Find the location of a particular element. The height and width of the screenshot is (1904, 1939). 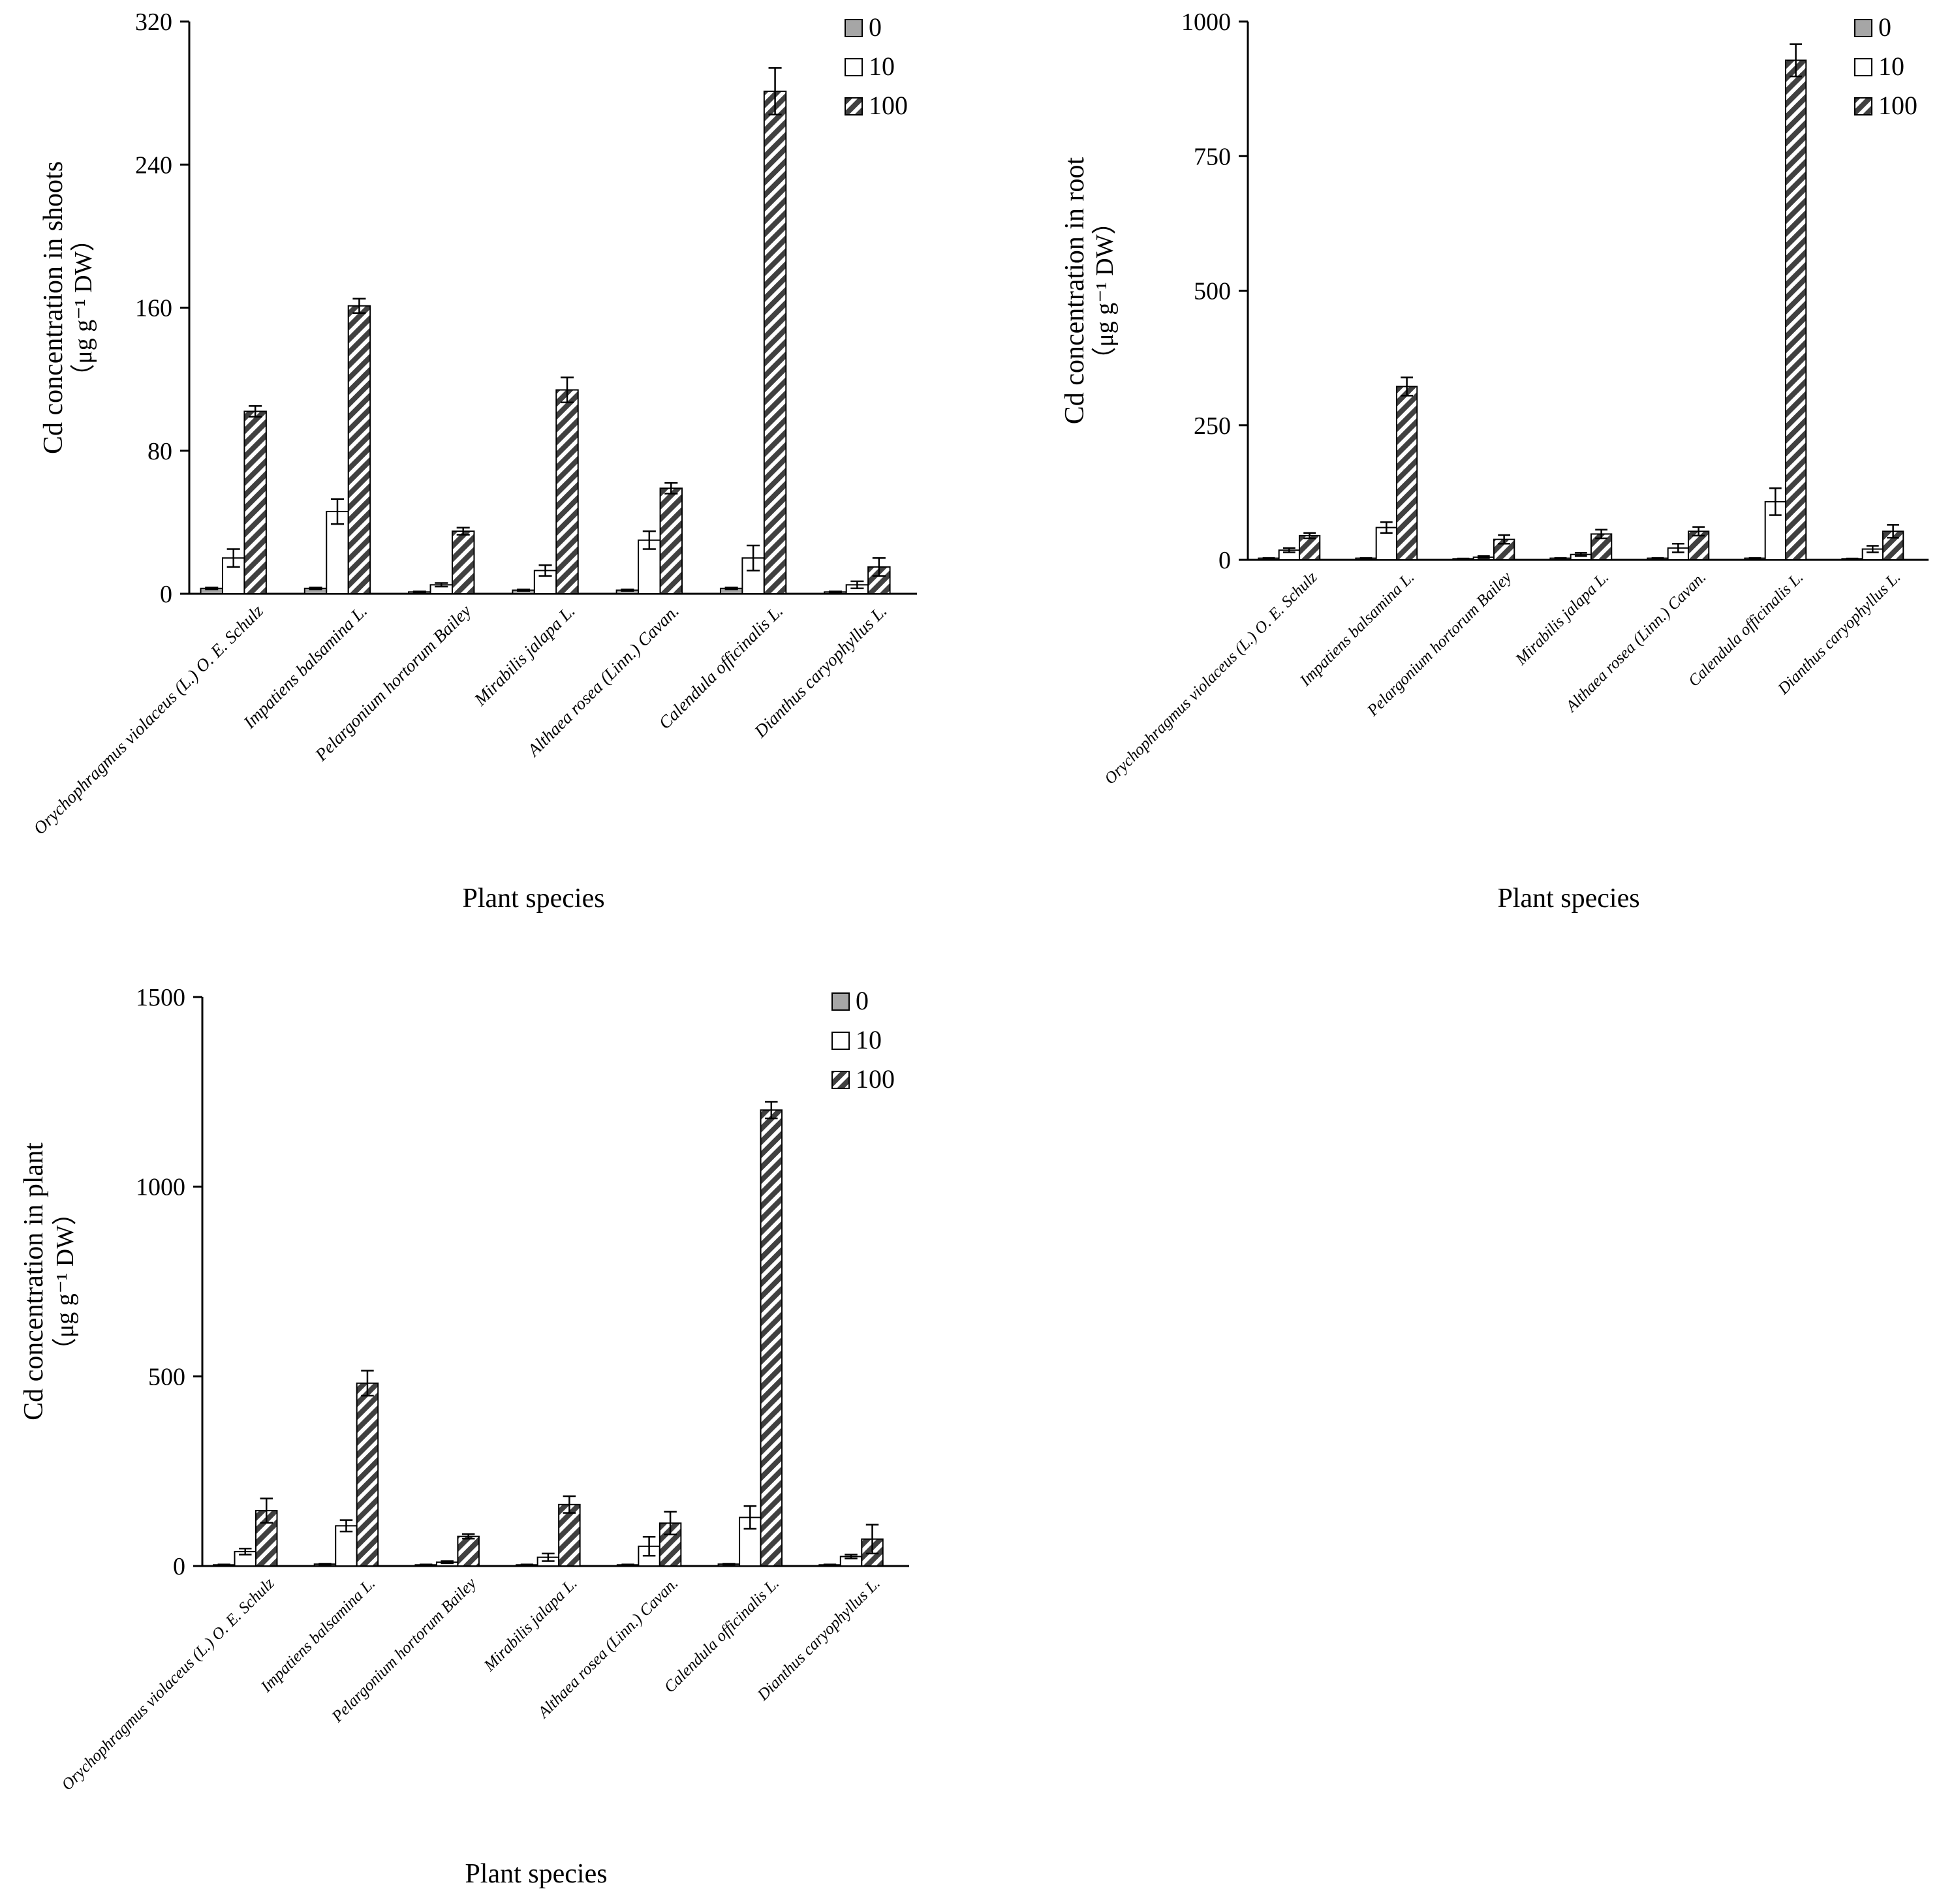

y-tick-label: 160 is located at coordinates (154, 308).